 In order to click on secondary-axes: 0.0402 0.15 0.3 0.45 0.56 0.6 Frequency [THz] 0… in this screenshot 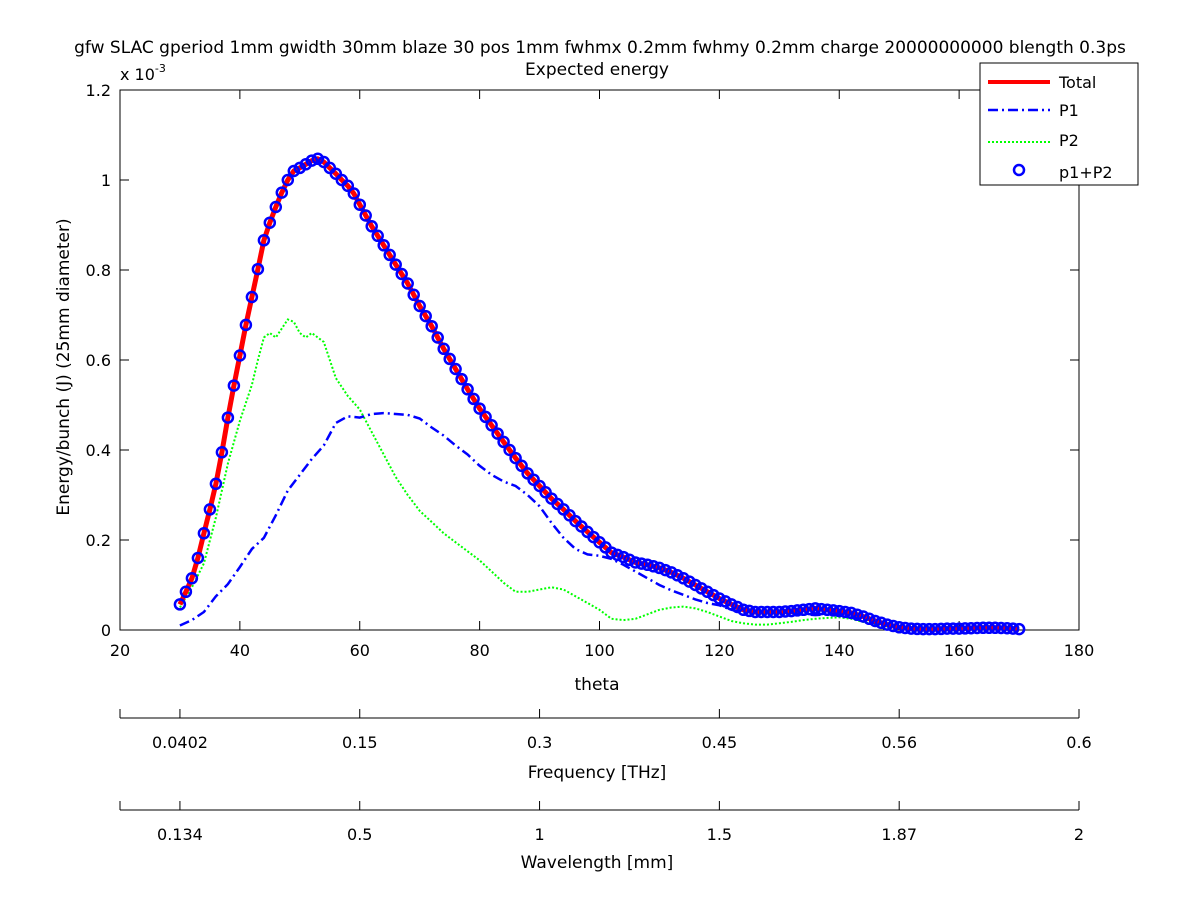, I will do `click(605, 791)`.